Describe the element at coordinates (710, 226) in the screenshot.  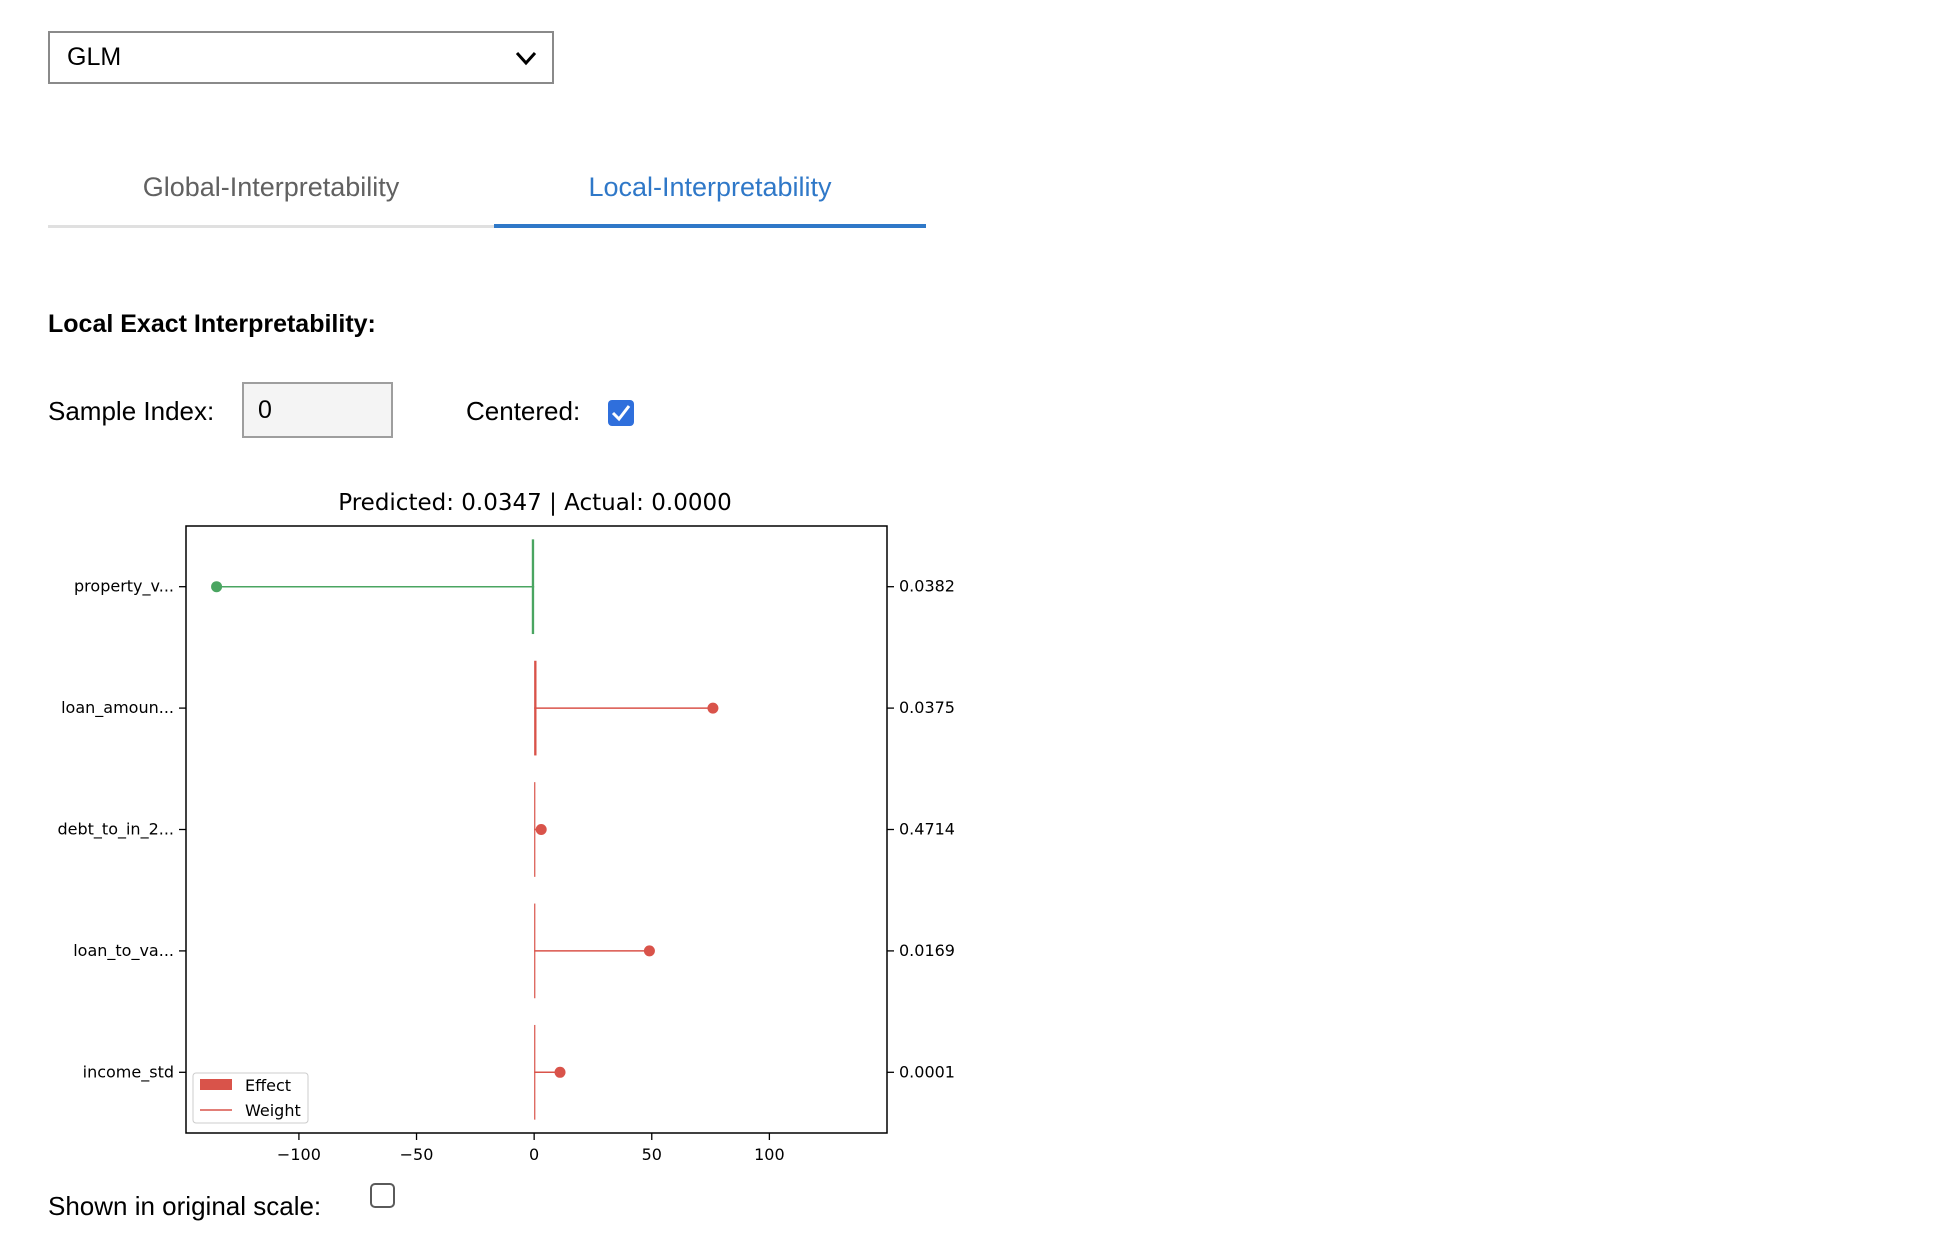
I see `active-tab-indicator` at that location.